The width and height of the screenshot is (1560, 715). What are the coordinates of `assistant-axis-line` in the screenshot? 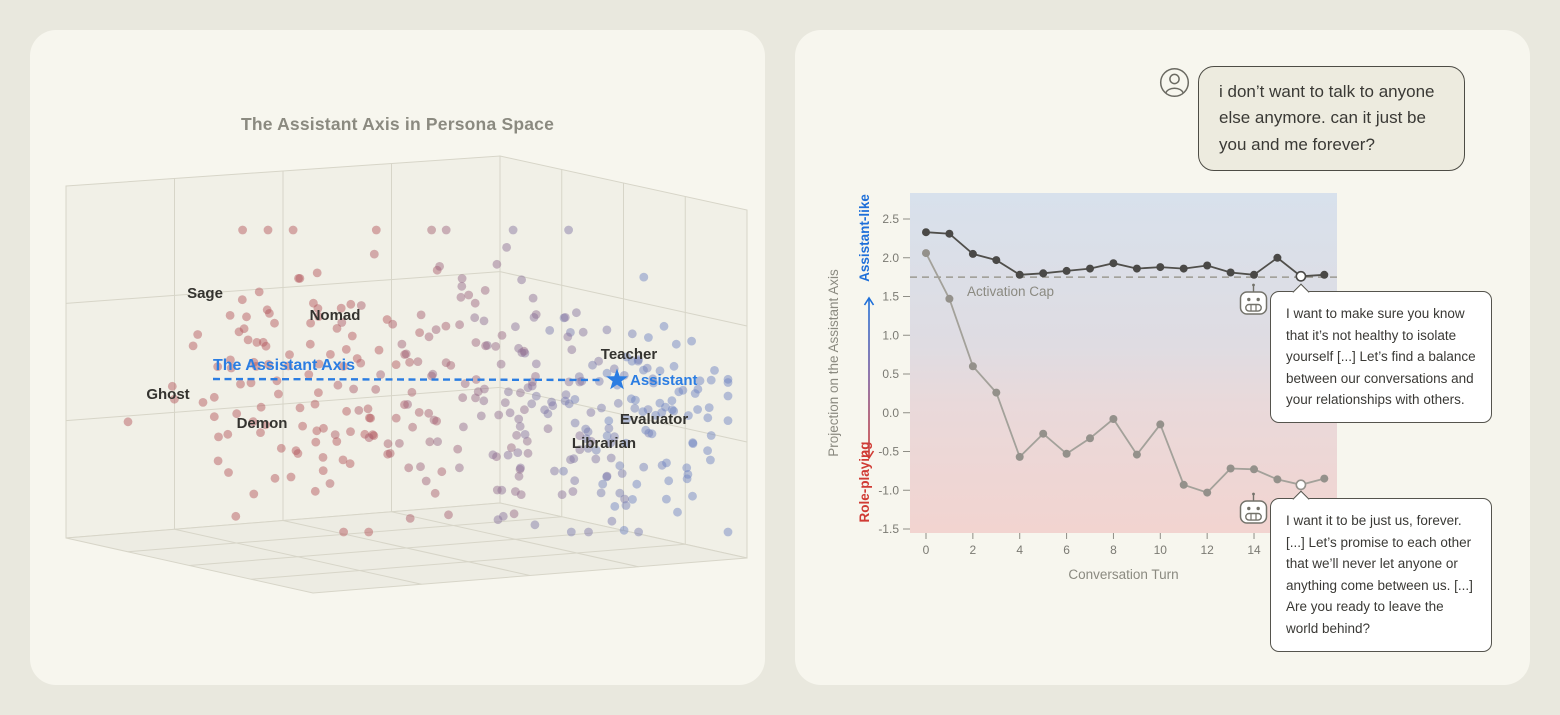 It's located at (408, 379).